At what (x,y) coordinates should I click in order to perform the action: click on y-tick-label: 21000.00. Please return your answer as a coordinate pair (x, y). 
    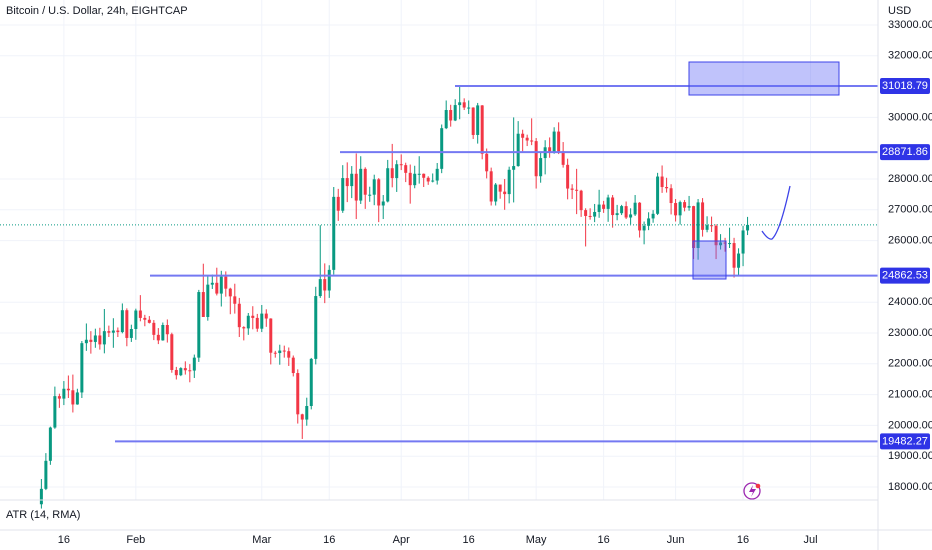
    Looking at the image, I should click on (910, 395).